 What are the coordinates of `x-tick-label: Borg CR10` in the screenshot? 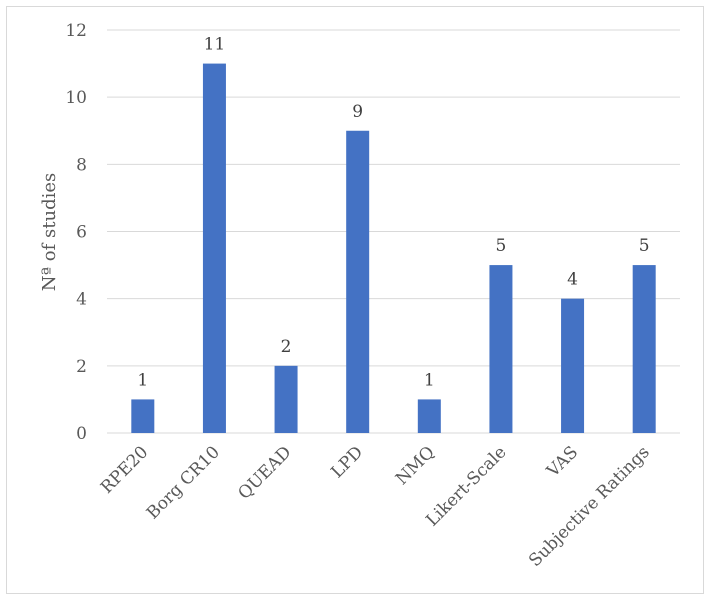 It's located at (183, 482).